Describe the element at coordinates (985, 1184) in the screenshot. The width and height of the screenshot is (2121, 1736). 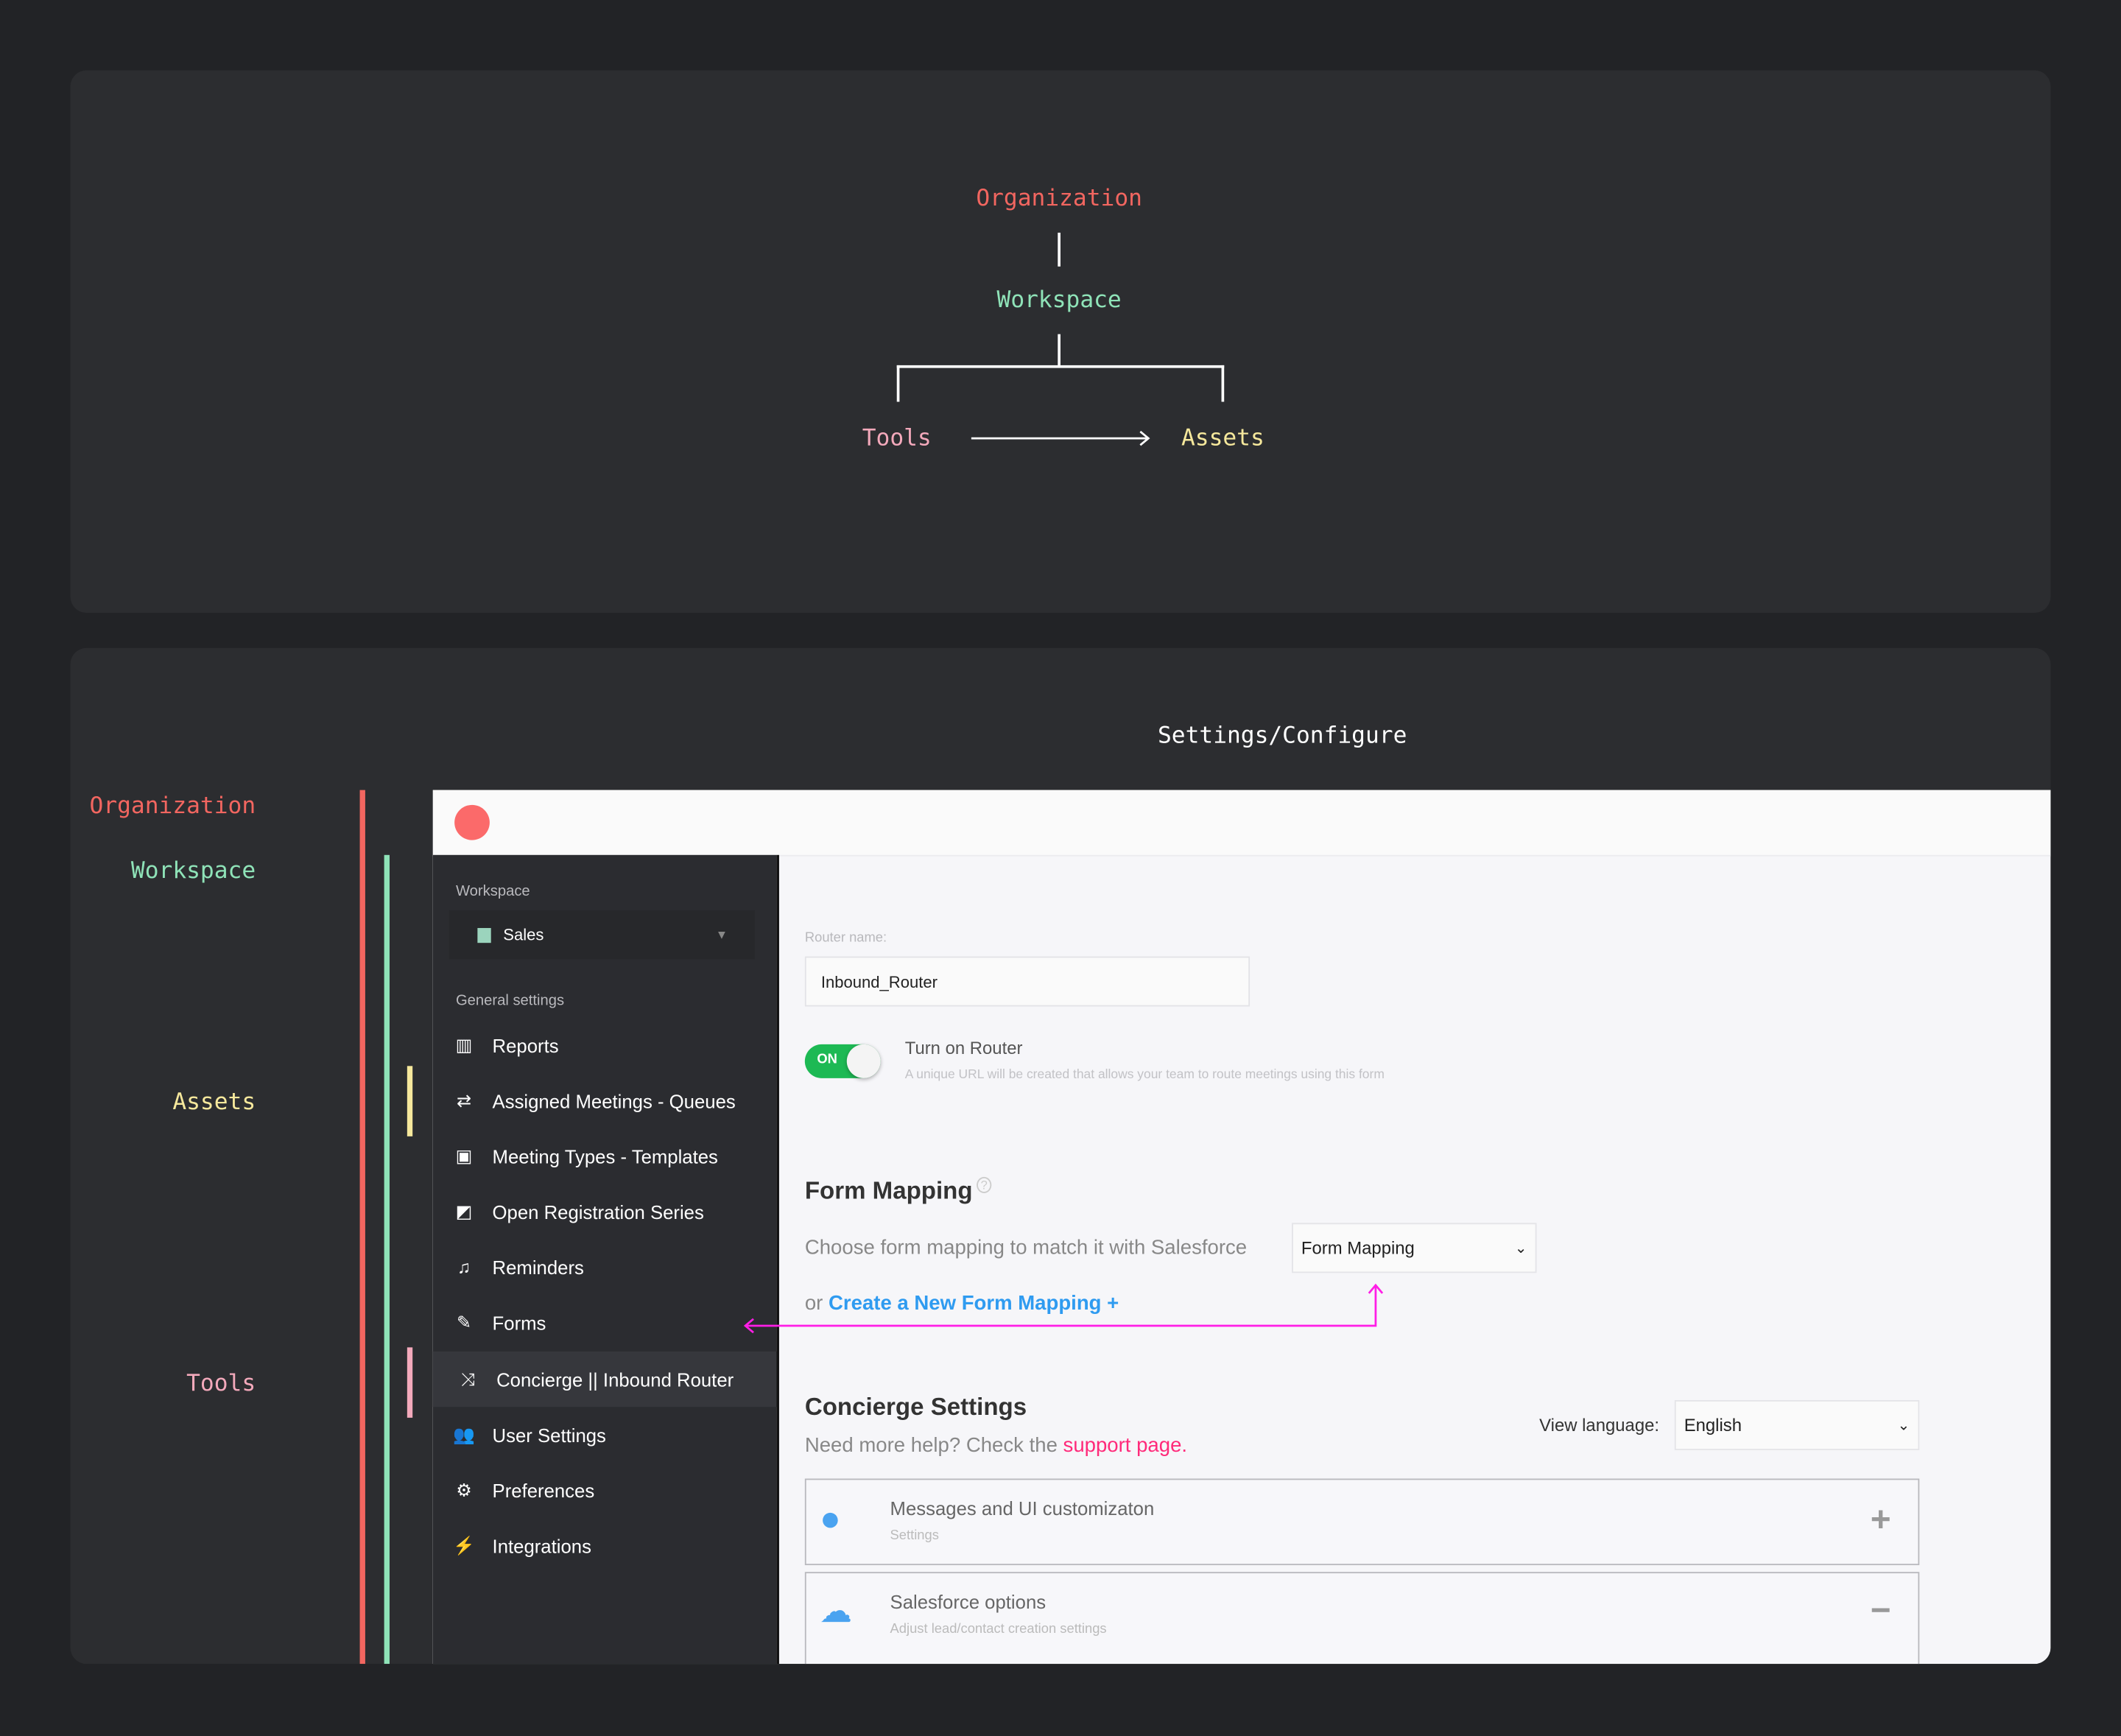
I see `help-icon: ?` at that location.